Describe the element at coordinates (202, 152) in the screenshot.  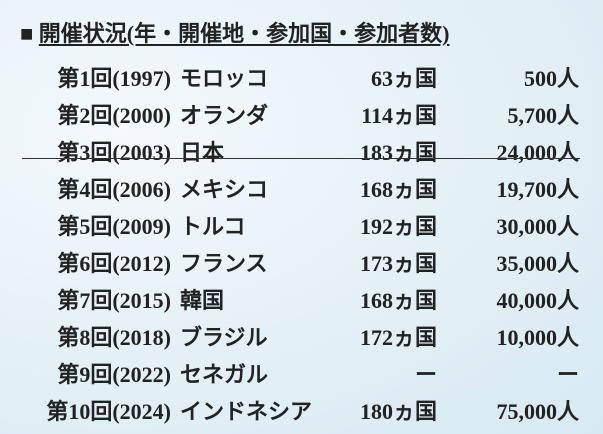
I see `host: 日本` at that location.